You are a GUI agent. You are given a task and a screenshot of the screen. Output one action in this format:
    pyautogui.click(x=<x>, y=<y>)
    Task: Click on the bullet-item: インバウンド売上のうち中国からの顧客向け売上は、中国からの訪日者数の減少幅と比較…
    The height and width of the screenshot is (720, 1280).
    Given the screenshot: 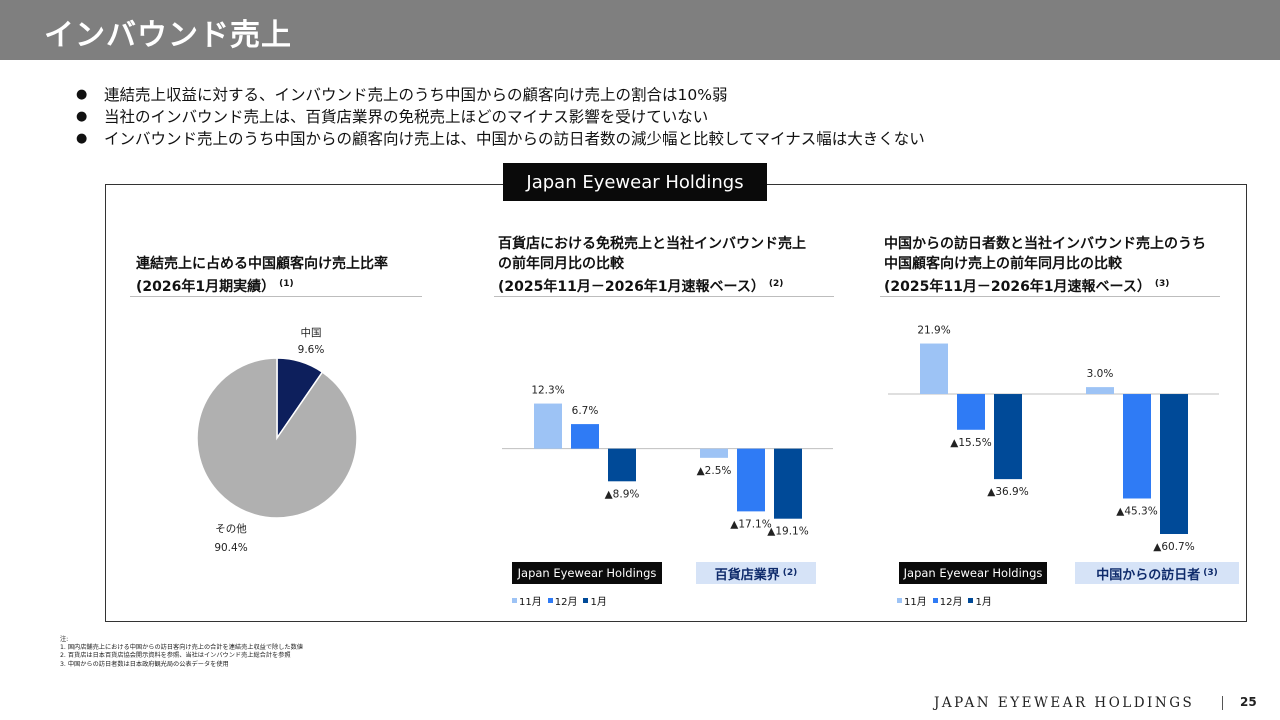 What is the action you would take?
    pyautogui.click(x=500, y=139)
    